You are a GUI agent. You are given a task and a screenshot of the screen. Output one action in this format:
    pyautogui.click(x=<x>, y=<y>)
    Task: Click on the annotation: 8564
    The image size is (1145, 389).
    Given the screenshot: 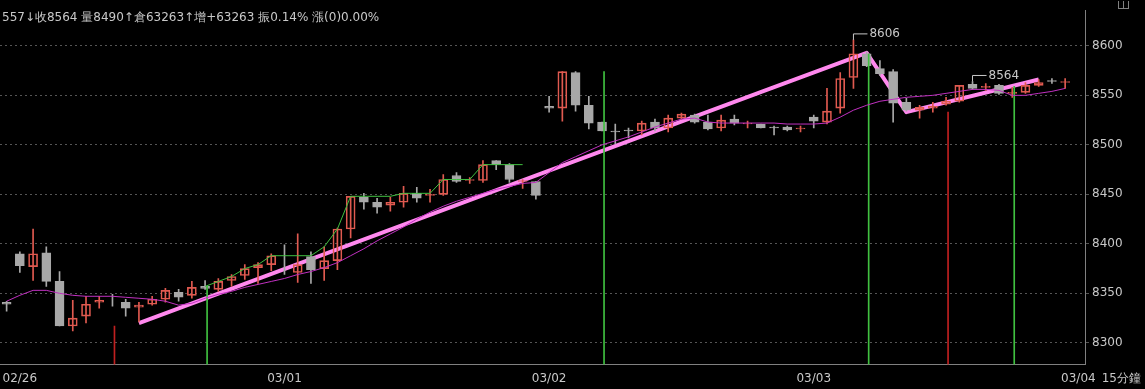 What is the action you would take?
    pyautogui.click(x=1004, y=74)
    